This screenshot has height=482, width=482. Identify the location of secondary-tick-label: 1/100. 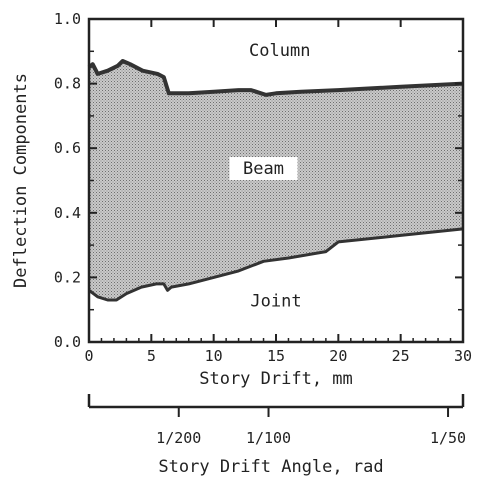
(268, 438).